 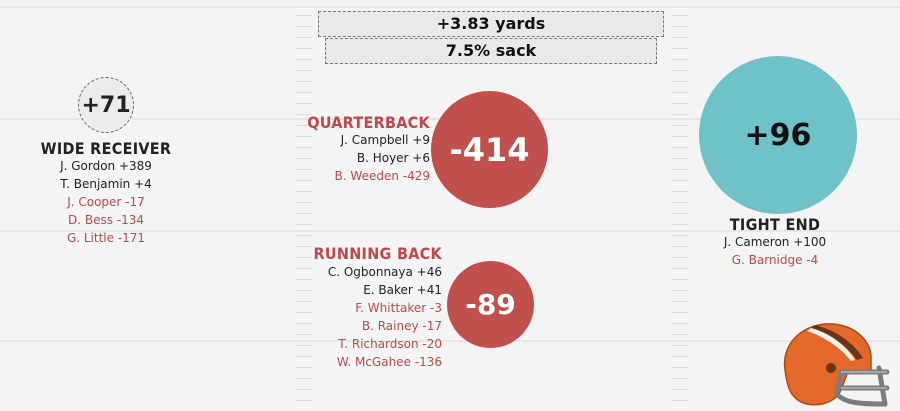 What do you see at coordinates (106, 220) in the screenshot?
I see `player-entry: D. Bess -134` at bounding box center [106, 220].